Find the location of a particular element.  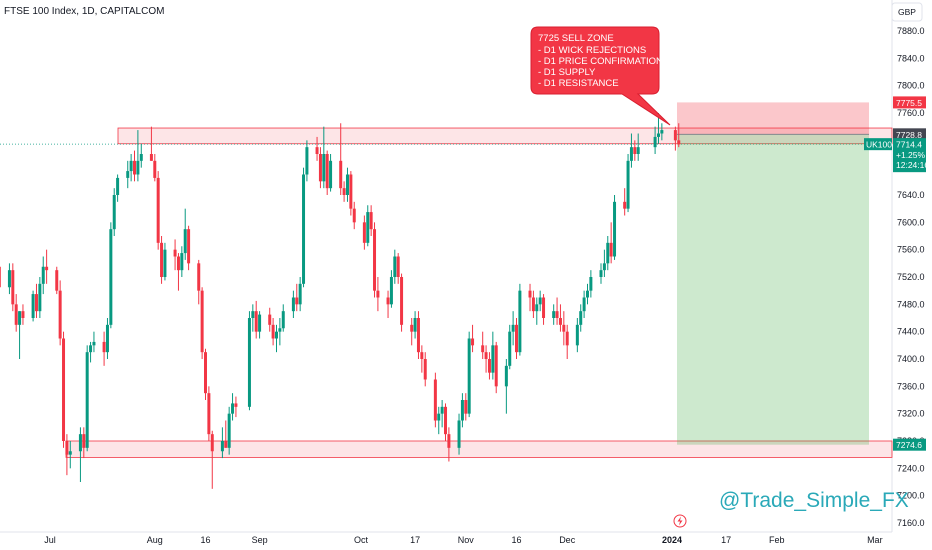

x-tick-label: 16 is located at coordinates (205, 540).